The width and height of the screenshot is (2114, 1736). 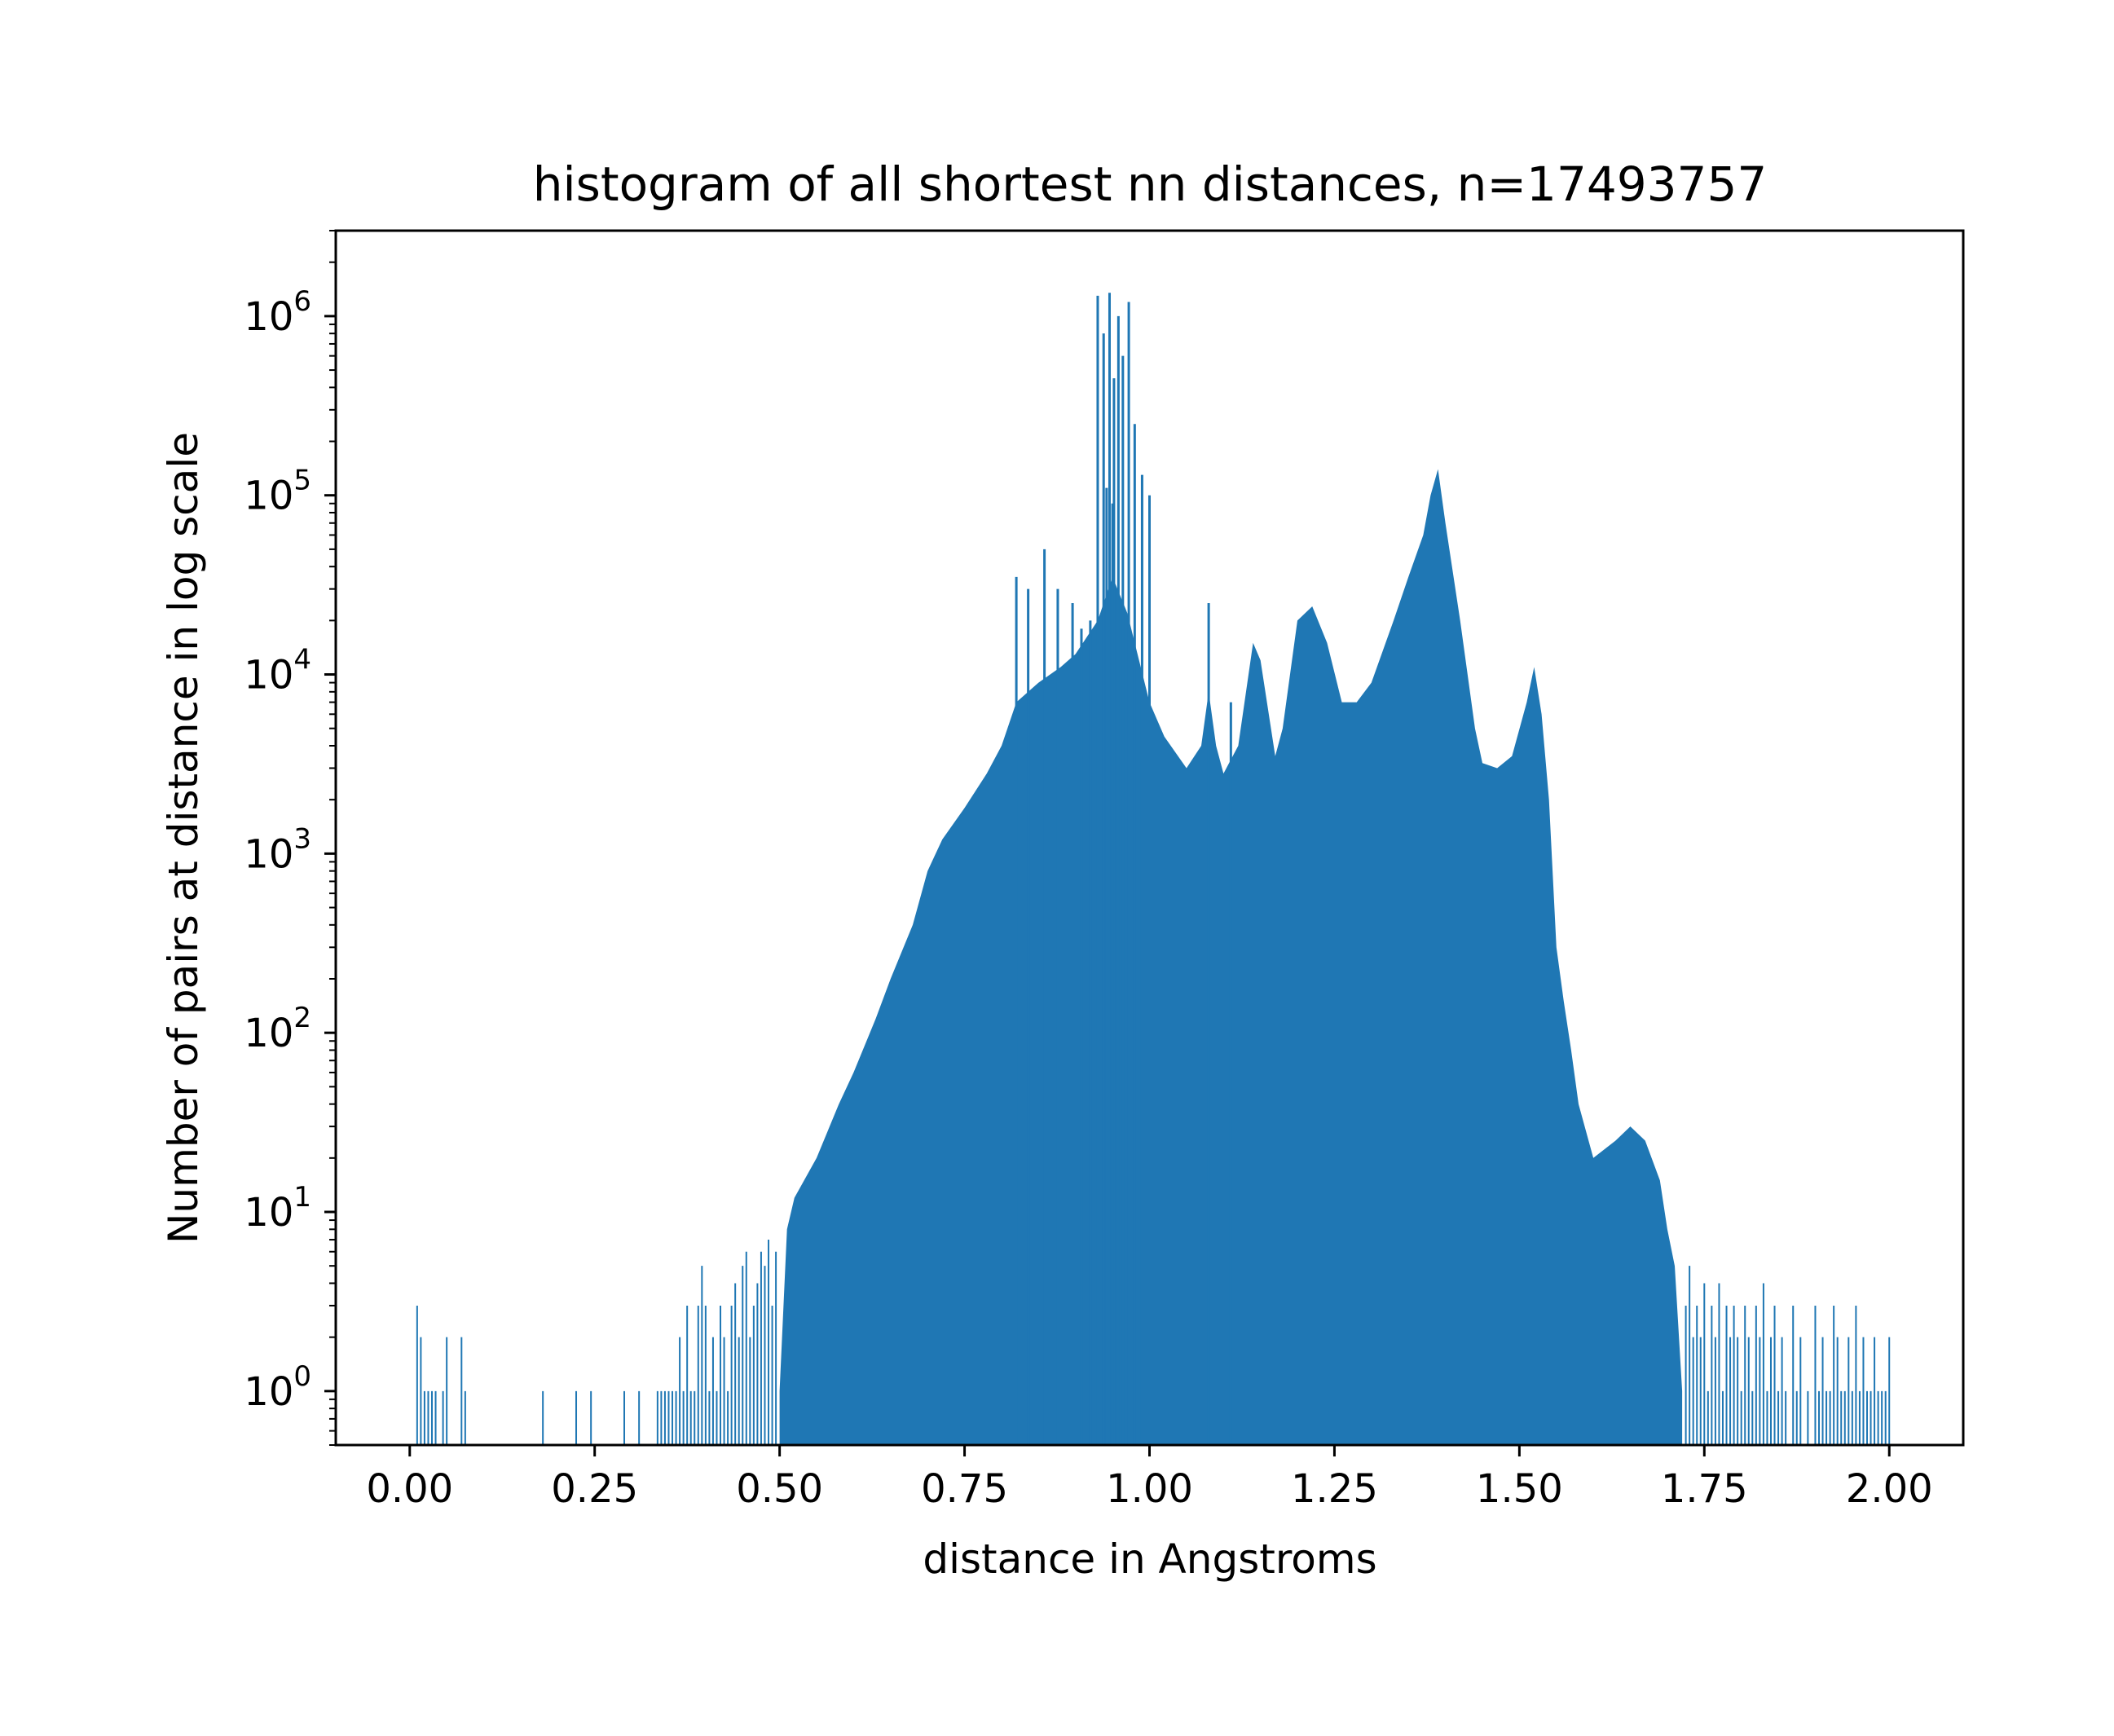 I want to click on x-tick-label: 1.75, so click(x=1705, y=1489).